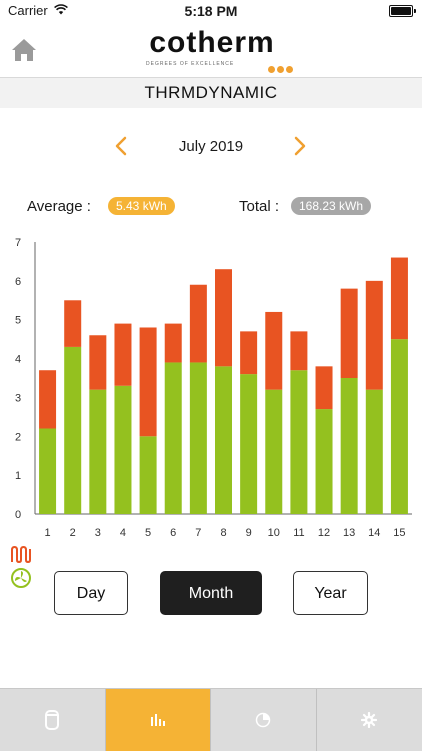 The width and height of the screenshot is (422, 751). I want to click on x-tick-label: 8, so click(223, 533).